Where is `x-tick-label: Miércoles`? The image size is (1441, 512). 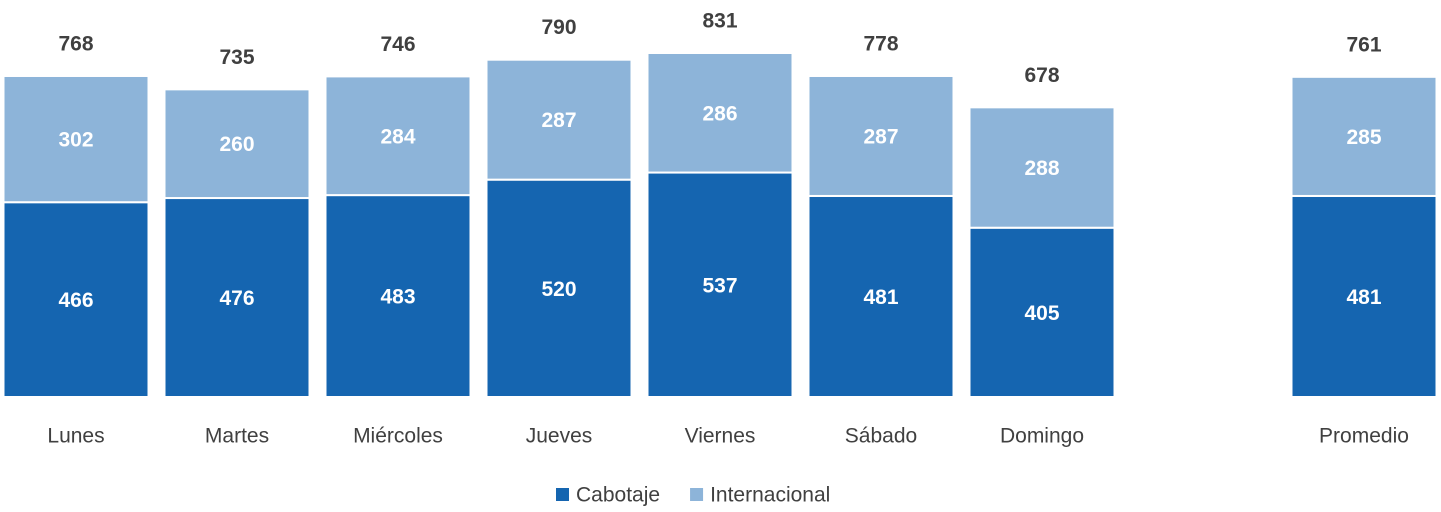
x-tick-label: Miércoles is located at coordinates (398, 436).